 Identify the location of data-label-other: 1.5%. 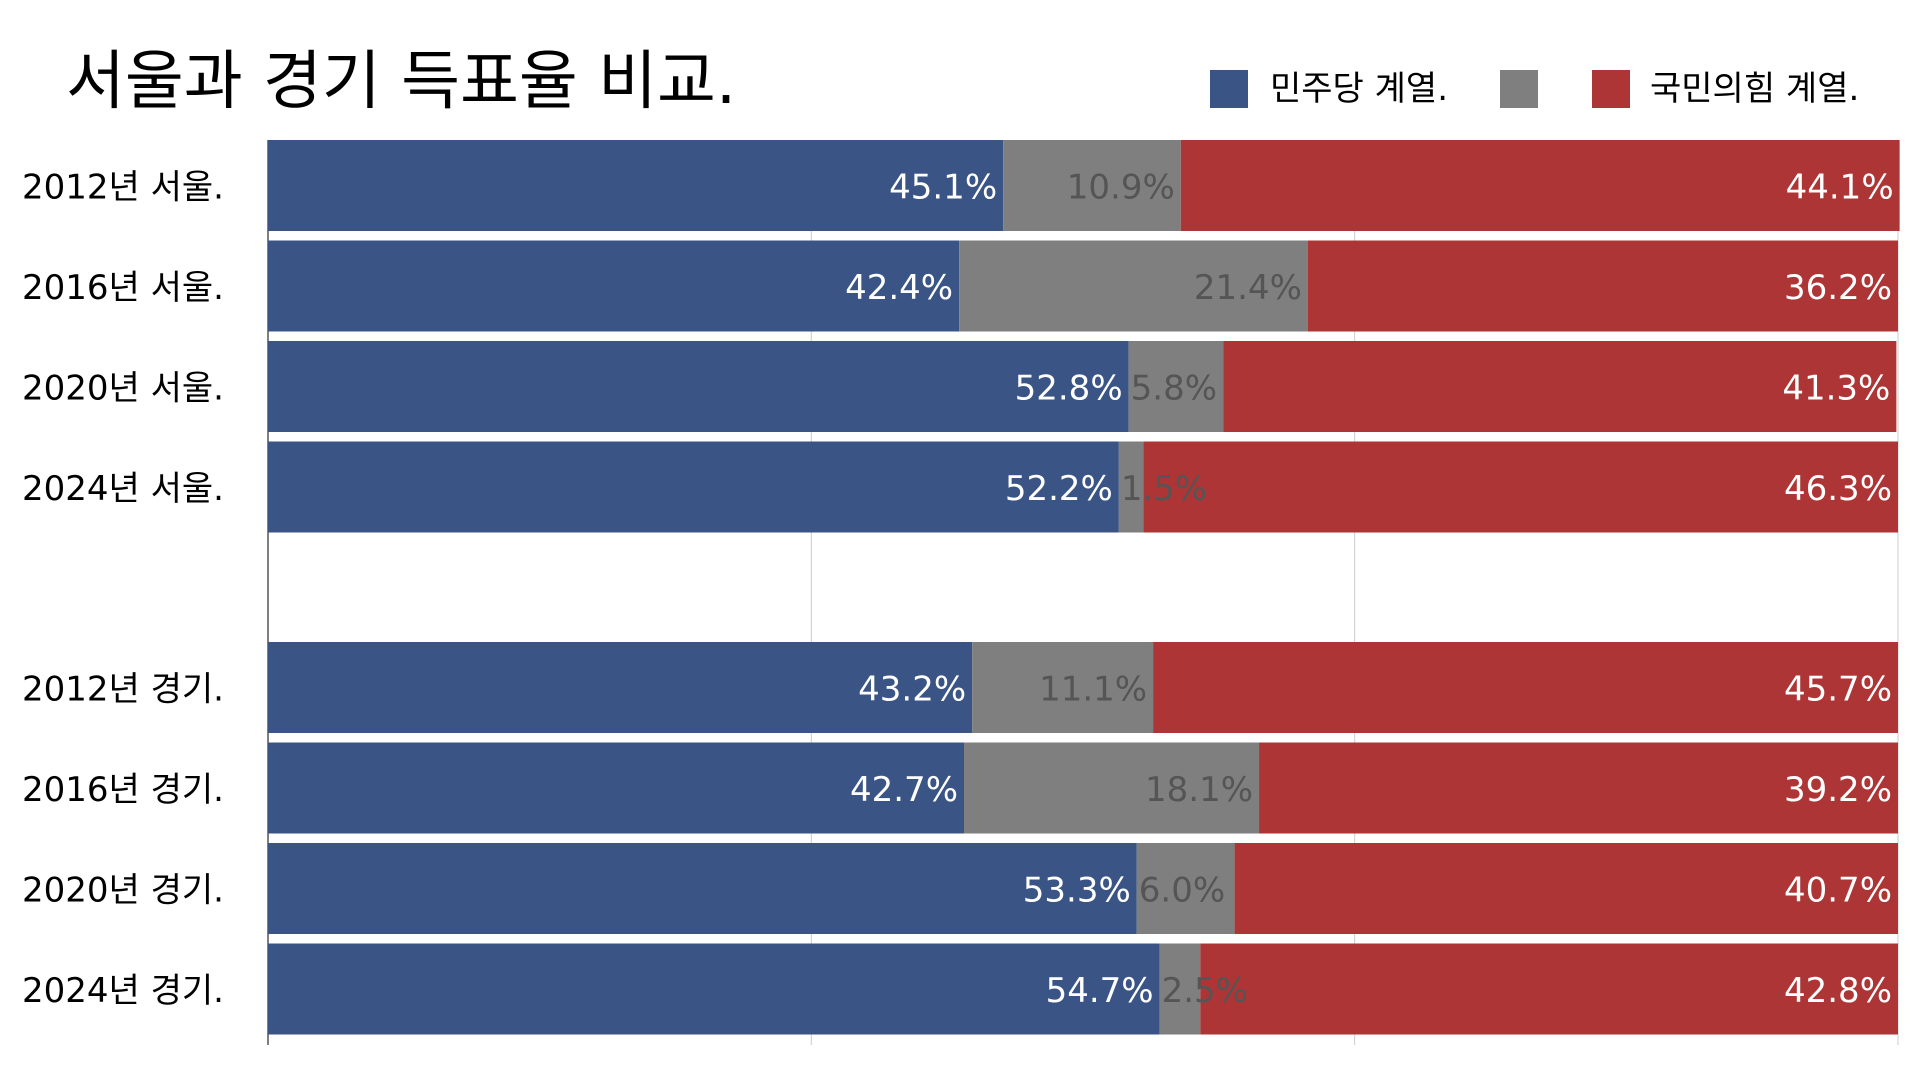
(1164, 489).